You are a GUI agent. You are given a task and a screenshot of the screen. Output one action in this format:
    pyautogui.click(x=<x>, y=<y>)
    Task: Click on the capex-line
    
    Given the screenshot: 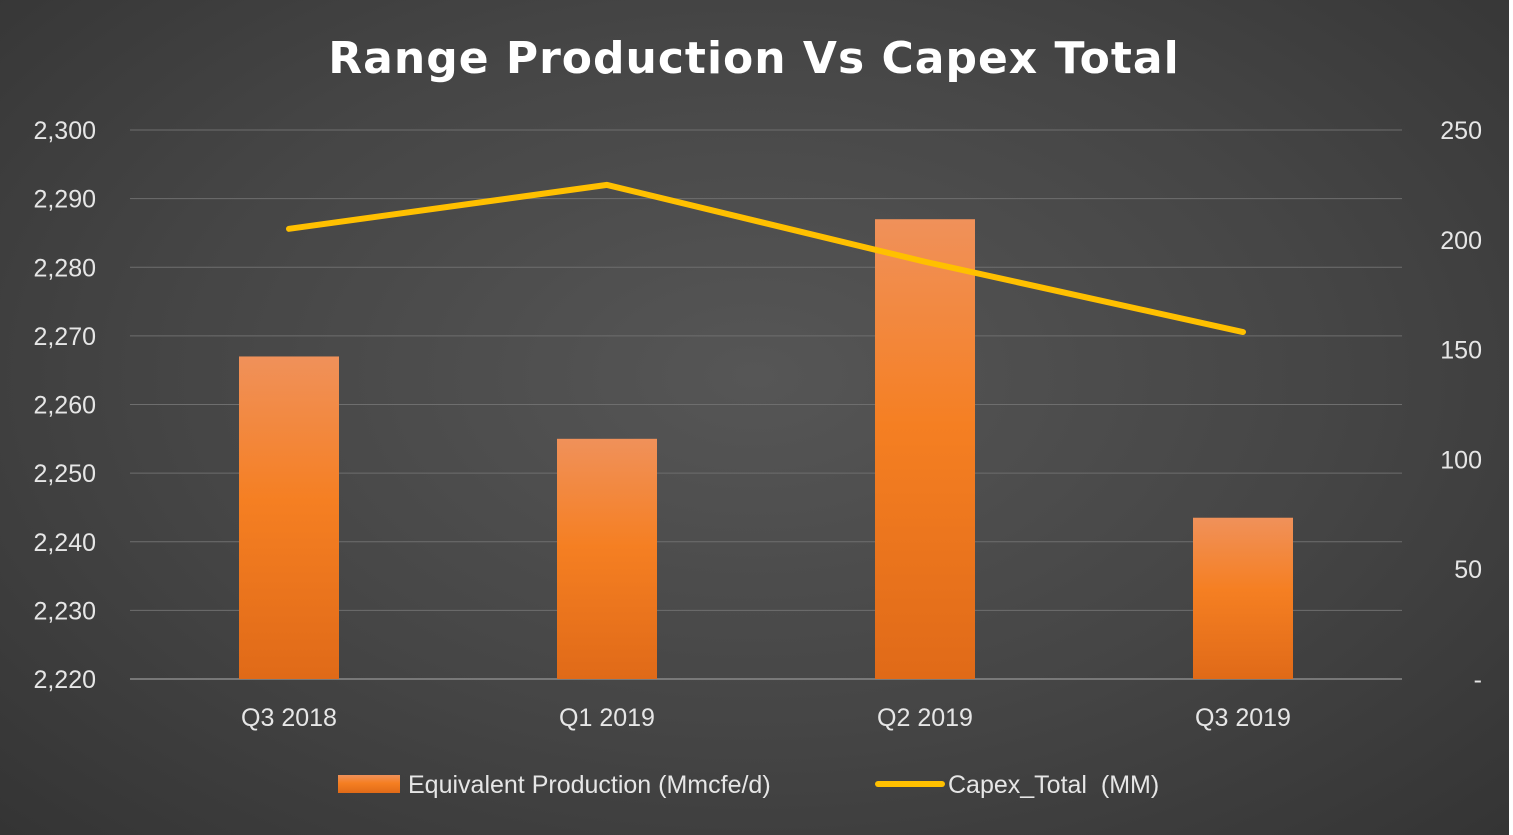 What is the action you would take?
    pyautogui.click(x=766, y=258)
    